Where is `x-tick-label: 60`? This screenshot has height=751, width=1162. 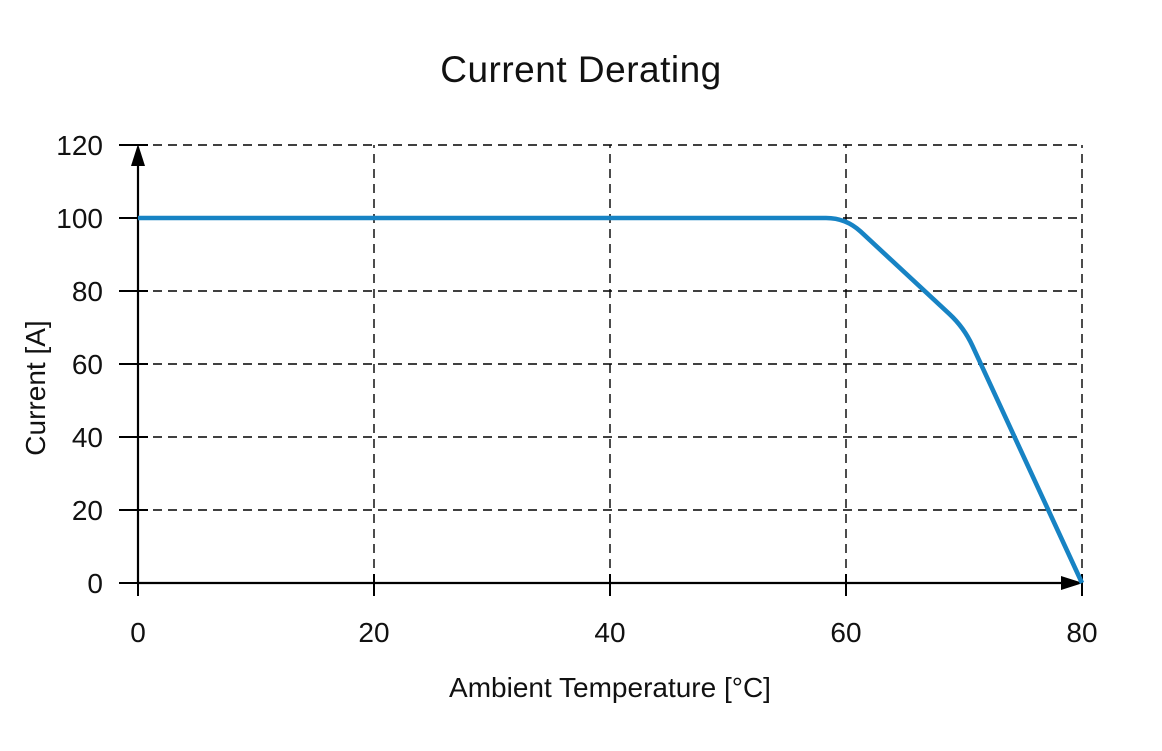 x-tick-label: 60 is located at coordinates (845, 632).